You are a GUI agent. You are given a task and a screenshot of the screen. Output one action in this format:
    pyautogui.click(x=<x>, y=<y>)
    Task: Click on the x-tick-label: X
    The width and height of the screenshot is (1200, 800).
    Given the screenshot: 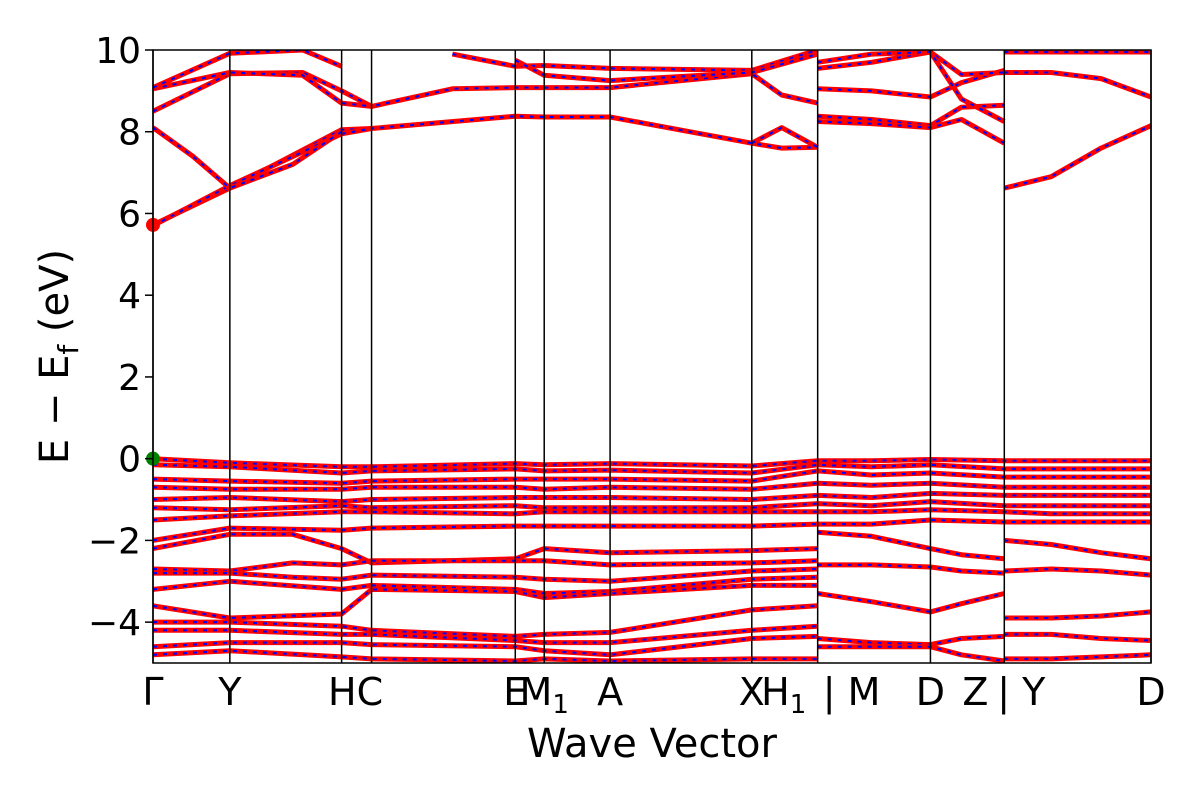 What is the action you would take?
    pyautogui.click(x=752, y=692)
    